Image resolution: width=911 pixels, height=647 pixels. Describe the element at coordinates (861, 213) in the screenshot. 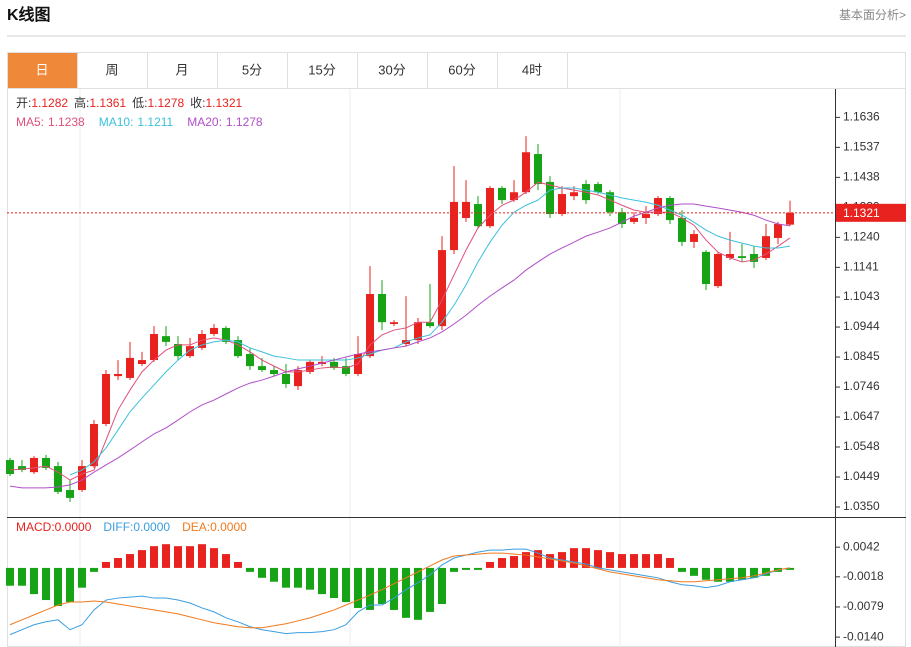

I see `last-price-label: 1.1321` at that location.